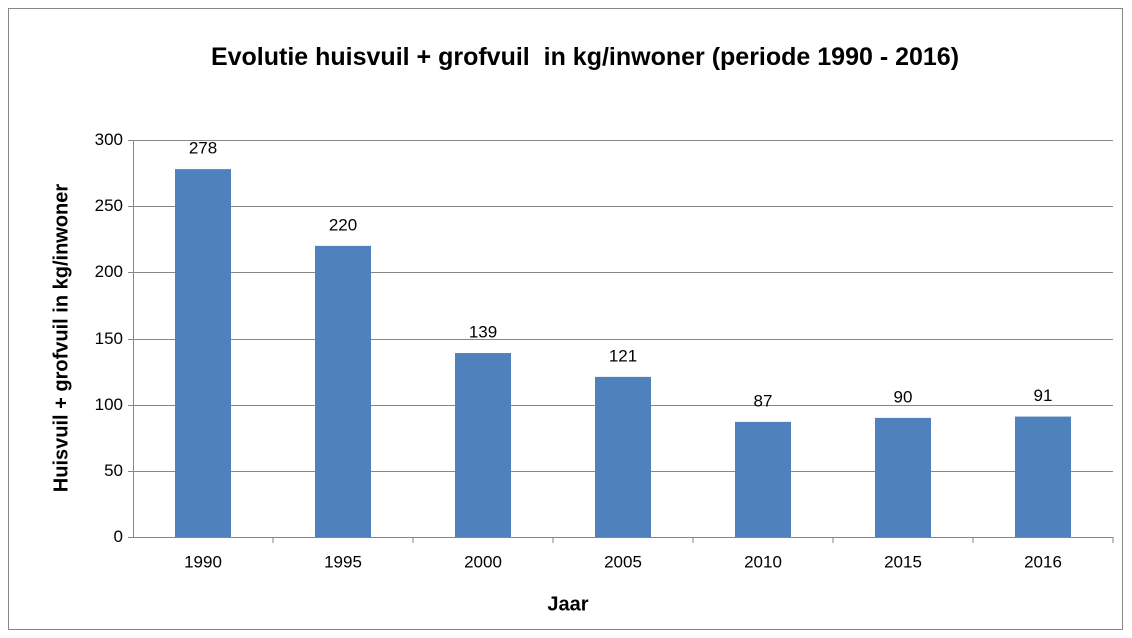 The image size is (1132, 638). Describe the element at coordinates (109, 271) in the screenshot. I see `y-tick-label: 200` at that location.